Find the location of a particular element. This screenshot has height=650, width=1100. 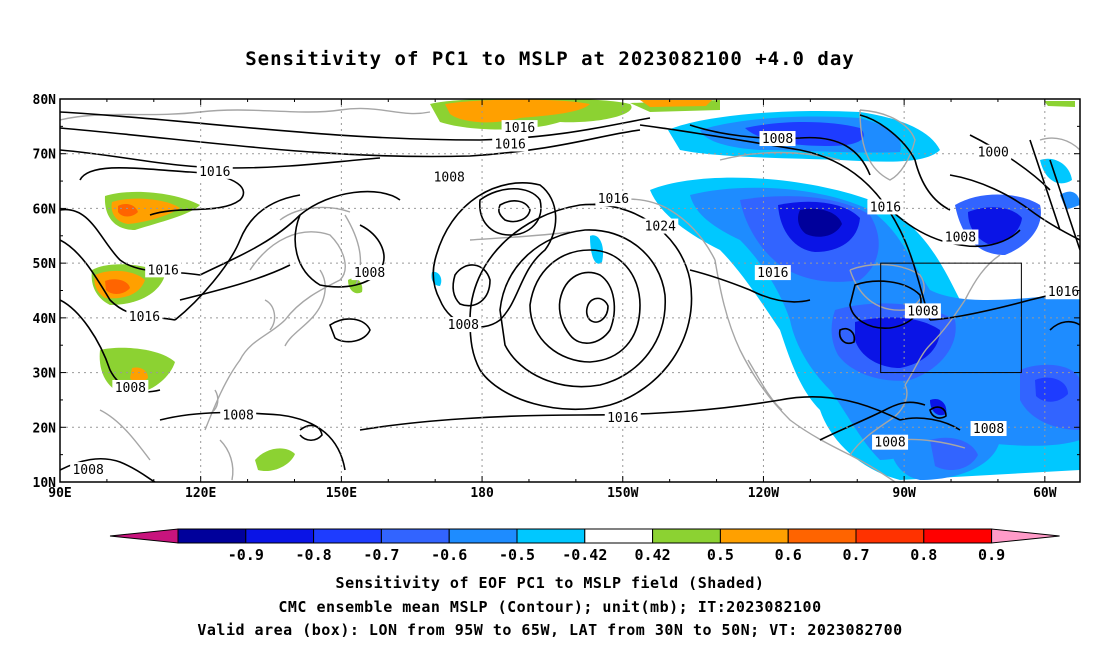

lon-label: 90E is located at coordinates (59, 493).